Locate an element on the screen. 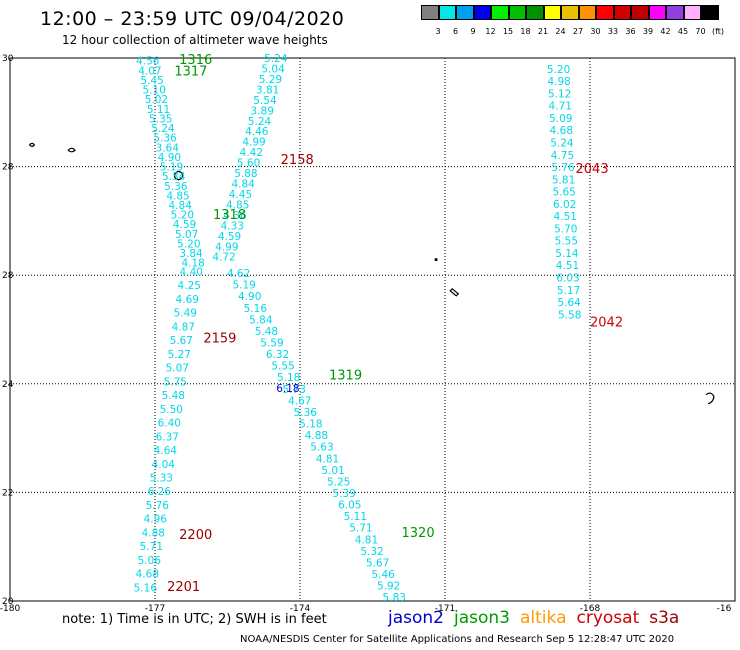  wave-height-value: 5.09 is located at coordinates (560, 119).